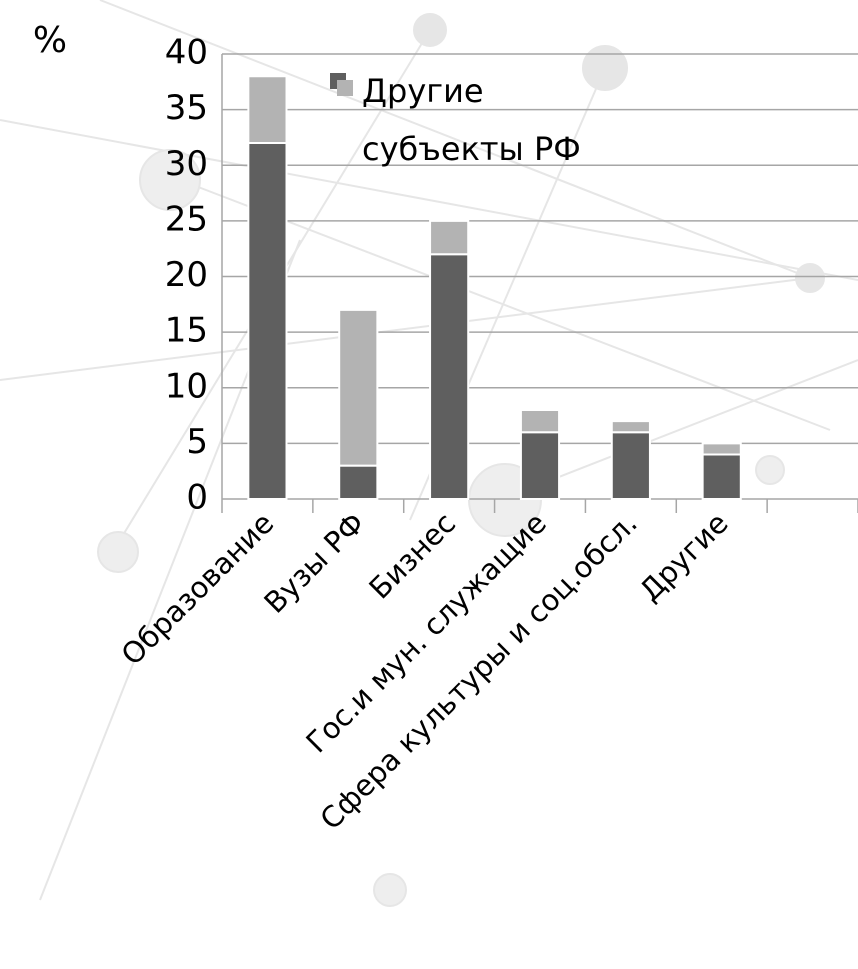 This screenshot has width=858, height=969. Describe the element at coordinates (186, 164) in the screenshot. I see `y-tick-label: 30` at that location.